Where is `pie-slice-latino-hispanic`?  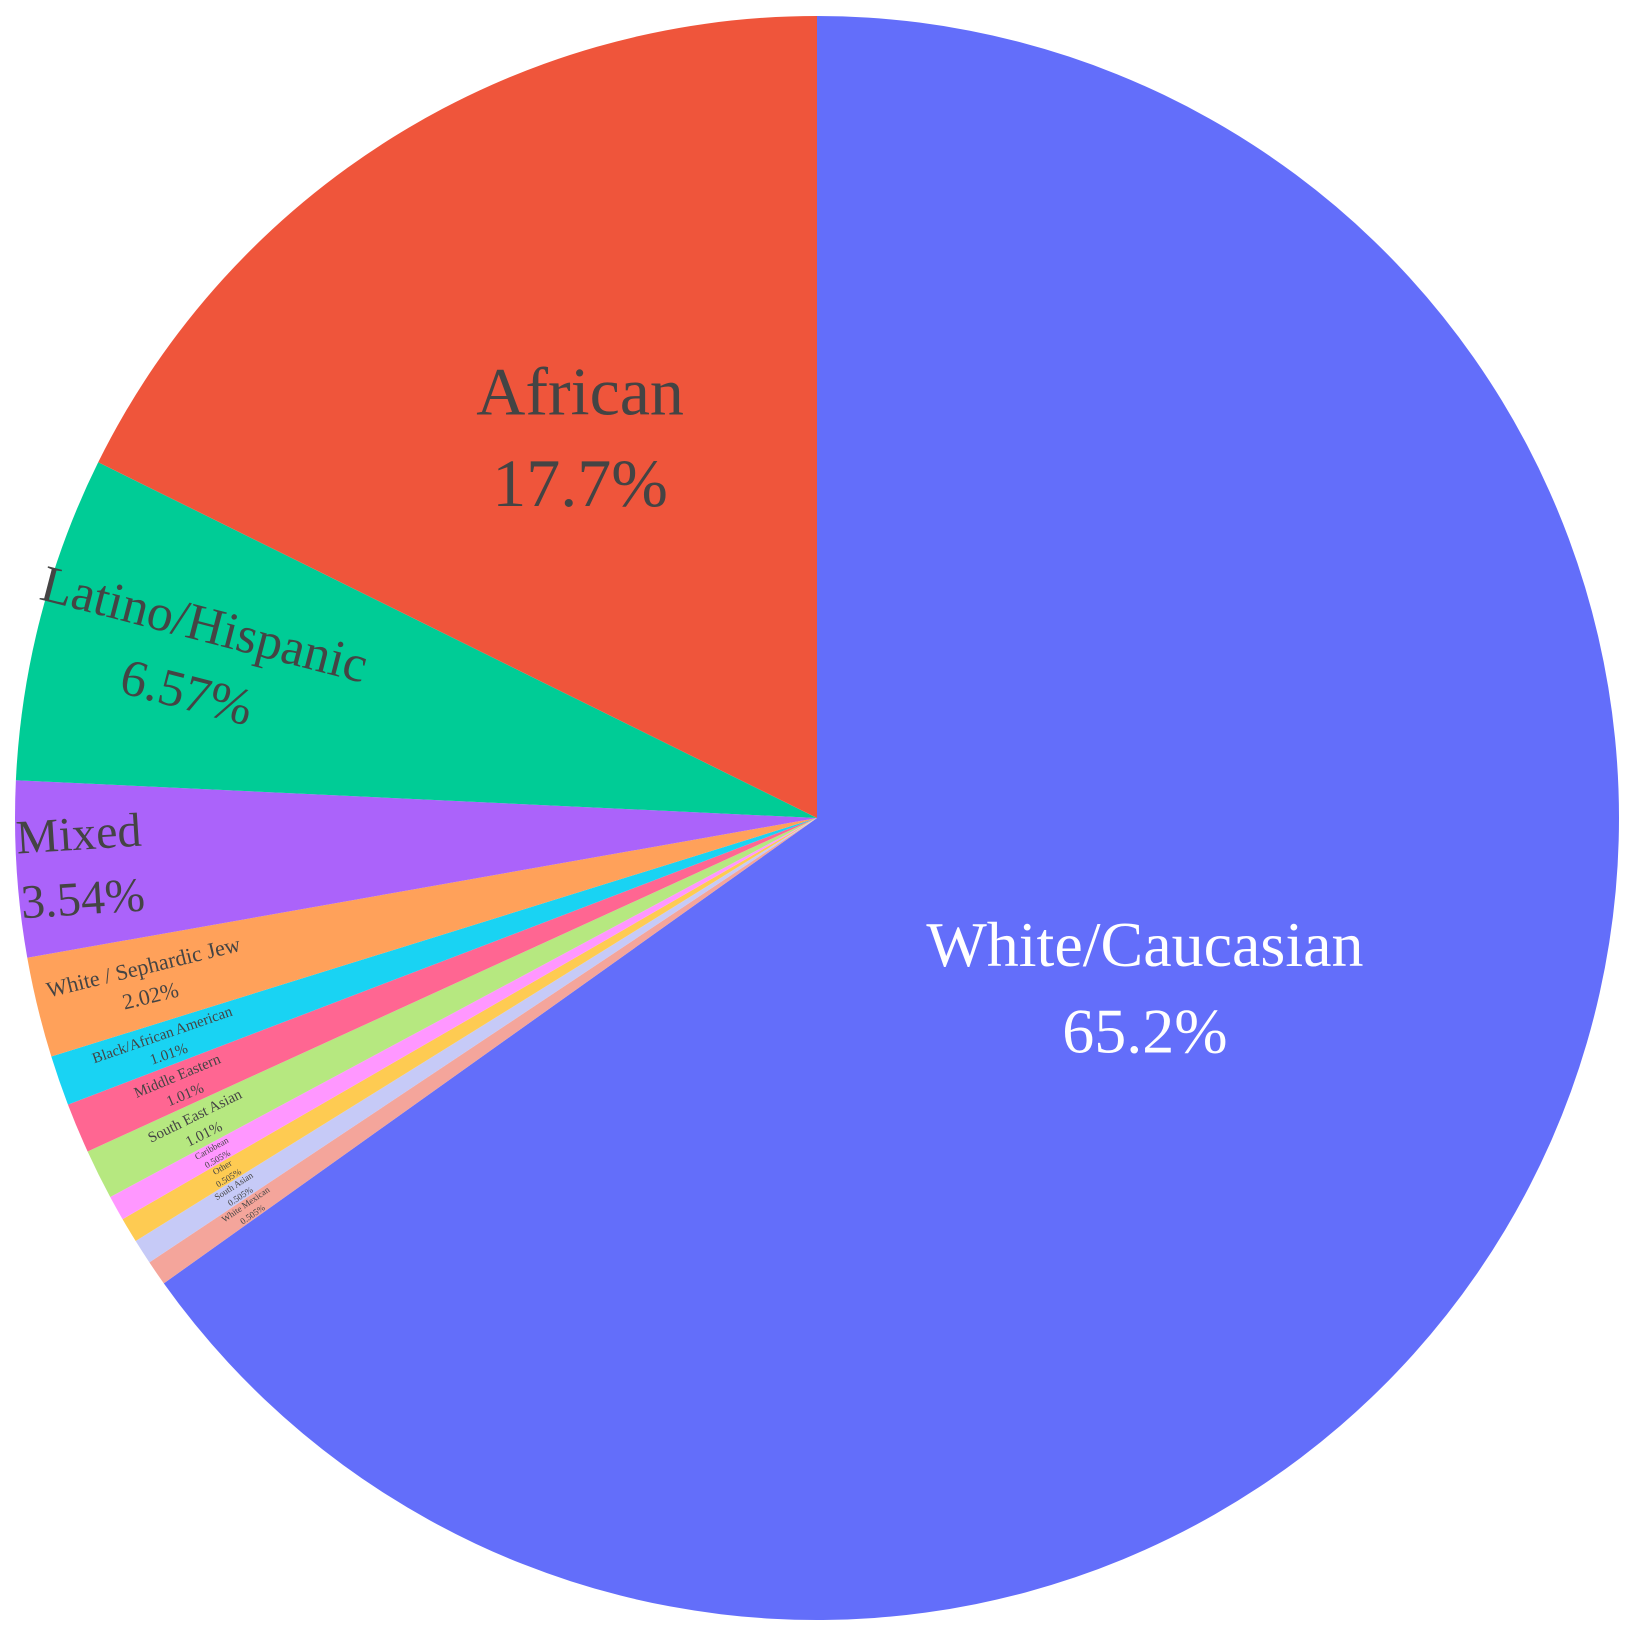
pie-slice-latino-hispanic is located at coordinates (416, 640).